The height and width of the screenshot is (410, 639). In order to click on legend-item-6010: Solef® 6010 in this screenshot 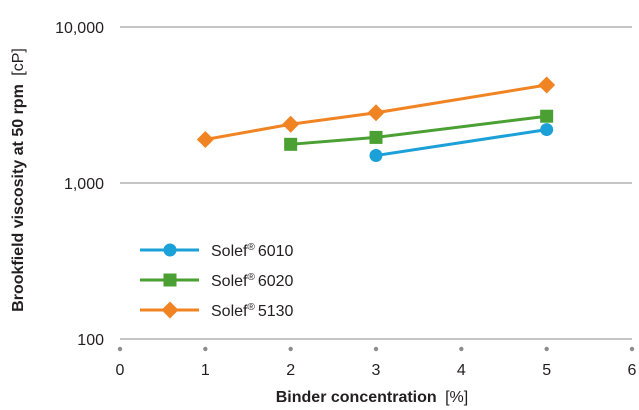, I will do `click(217, 251)`.